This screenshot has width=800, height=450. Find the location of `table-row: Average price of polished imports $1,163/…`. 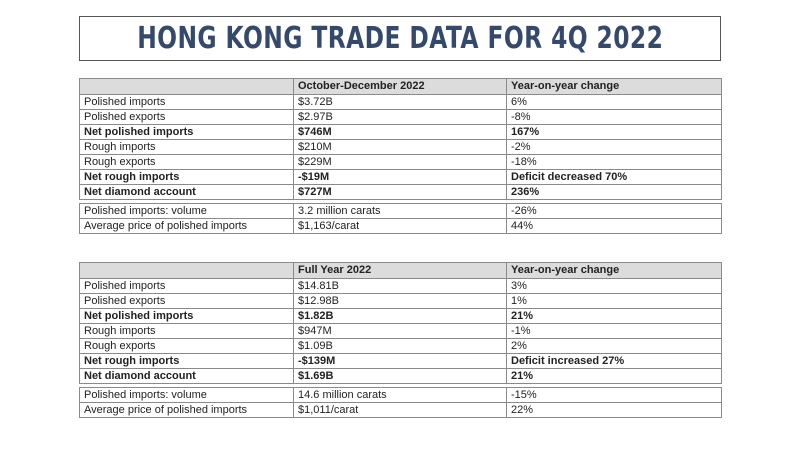

table-row: Average price of polished imports $1,163/… is located at coordinates (400, 226).